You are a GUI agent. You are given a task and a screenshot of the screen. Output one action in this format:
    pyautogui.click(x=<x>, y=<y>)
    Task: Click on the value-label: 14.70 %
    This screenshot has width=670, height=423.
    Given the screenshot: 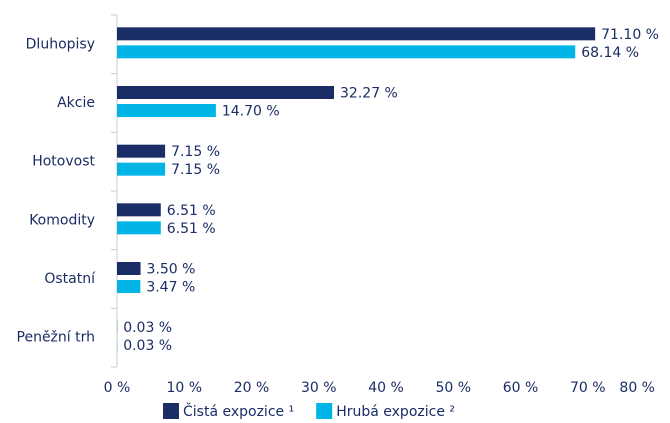 What is the action you would take?
    pyautogui.click(x=251, y=112)
    